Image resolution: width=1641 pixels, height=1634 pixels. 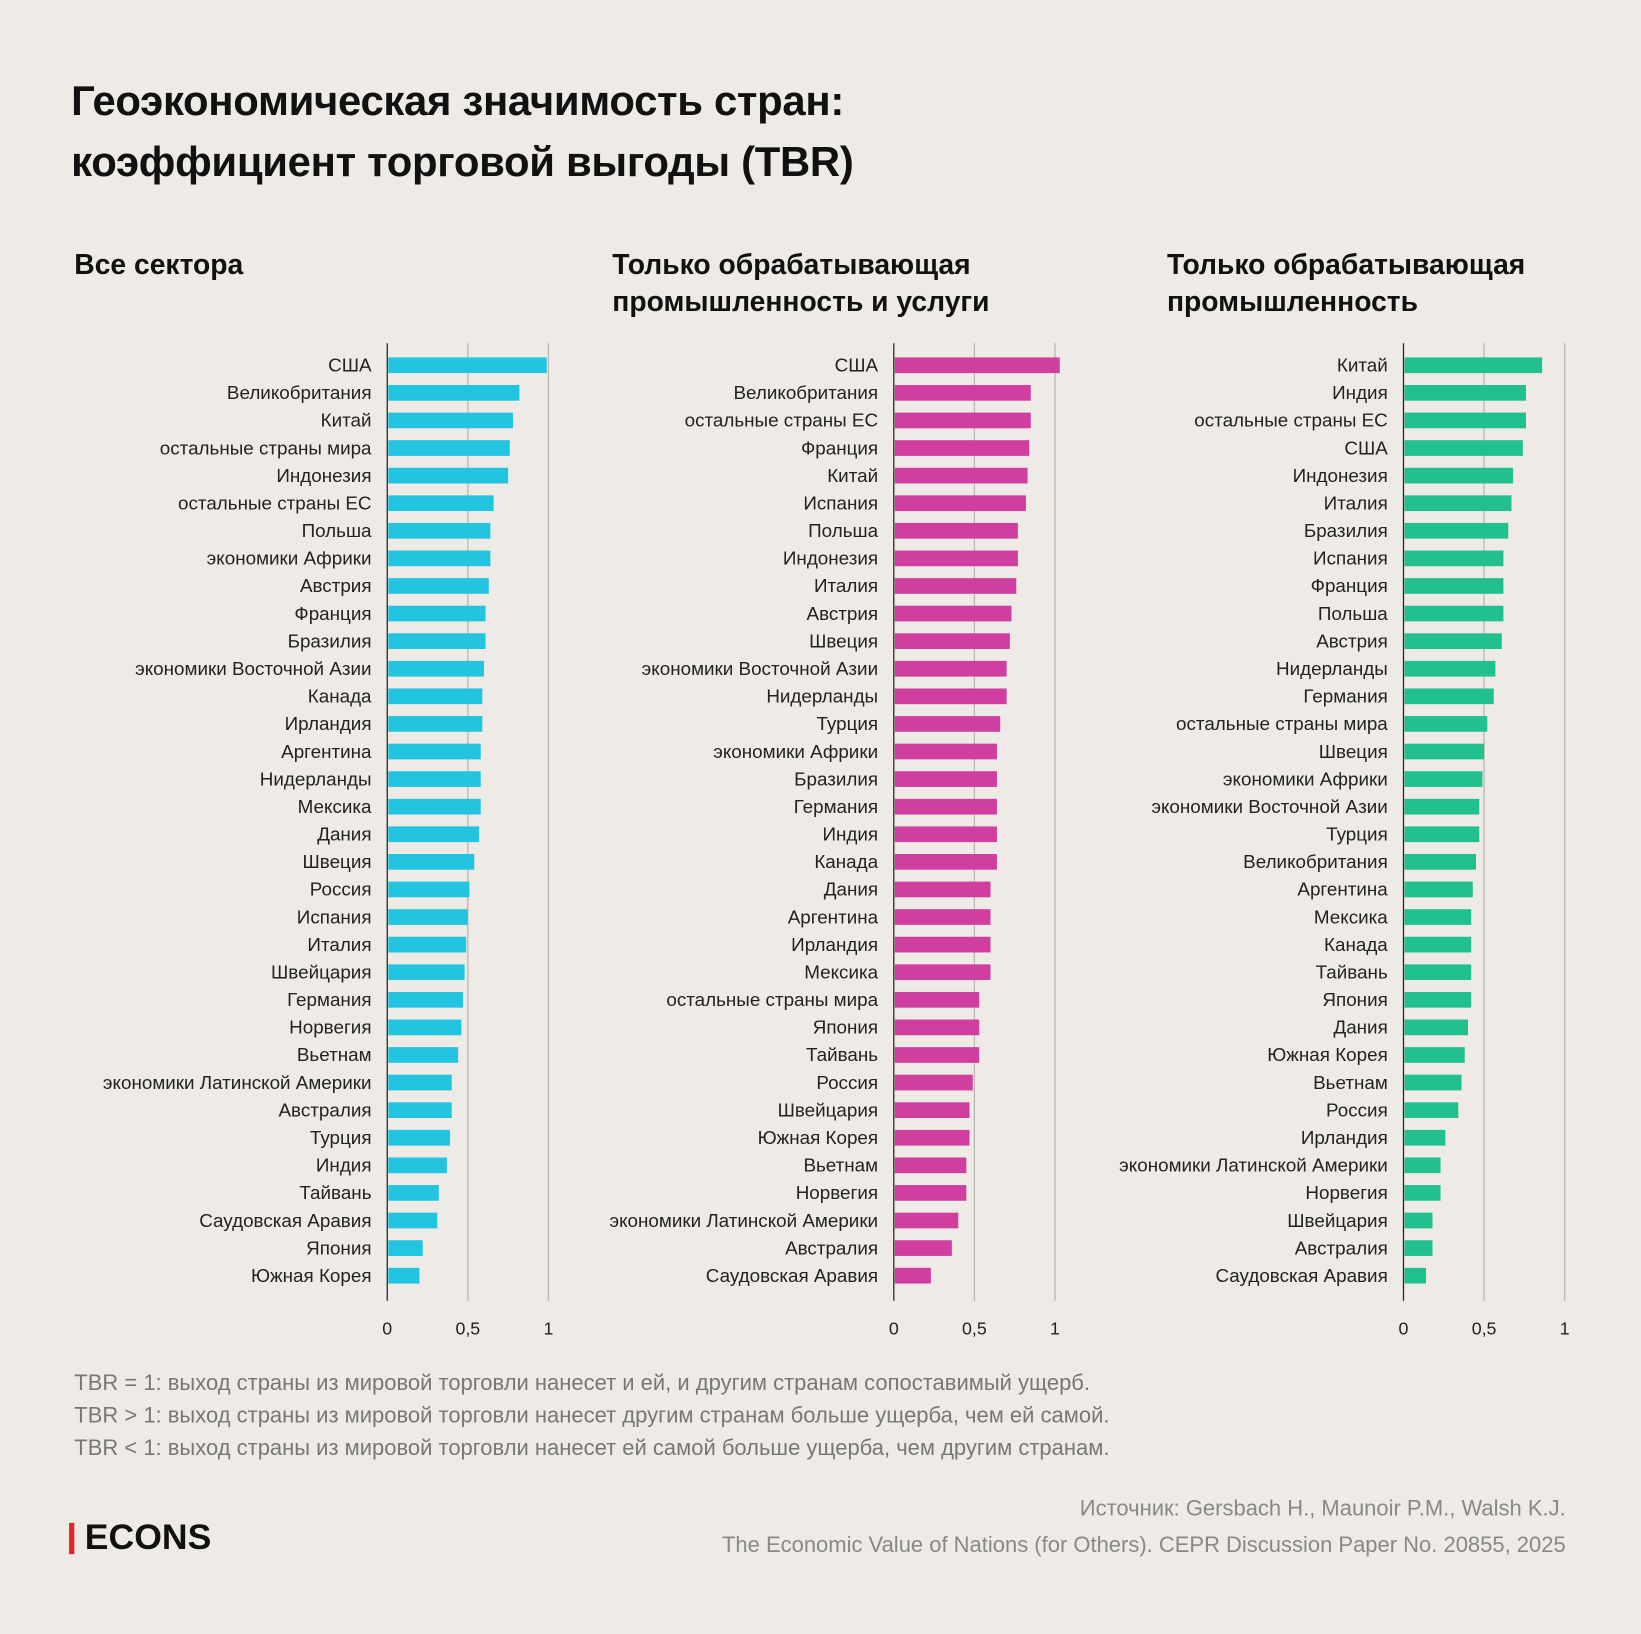 What do you see at coordinates (1301, 1275) in the screenshot?
I see `category-label: Саудовская Аравия` at bounding box center [1301, 1275].